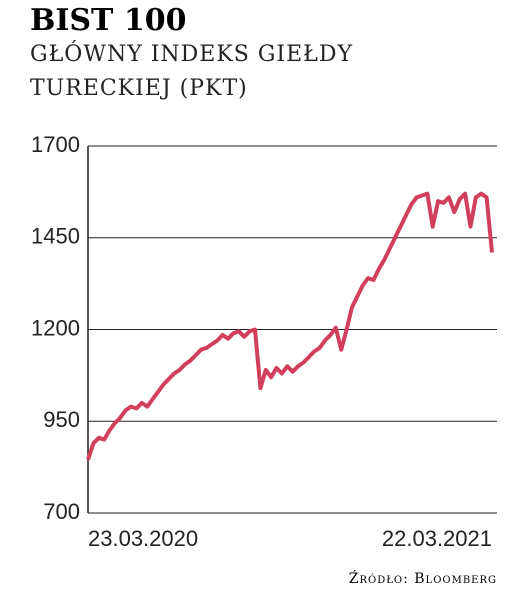 This screenshot has width=515, height=593. What do you see at coordinates (108, 20) in the screenshot?
I see `chart-title: BIST 100` at bounding box center [108, 20].